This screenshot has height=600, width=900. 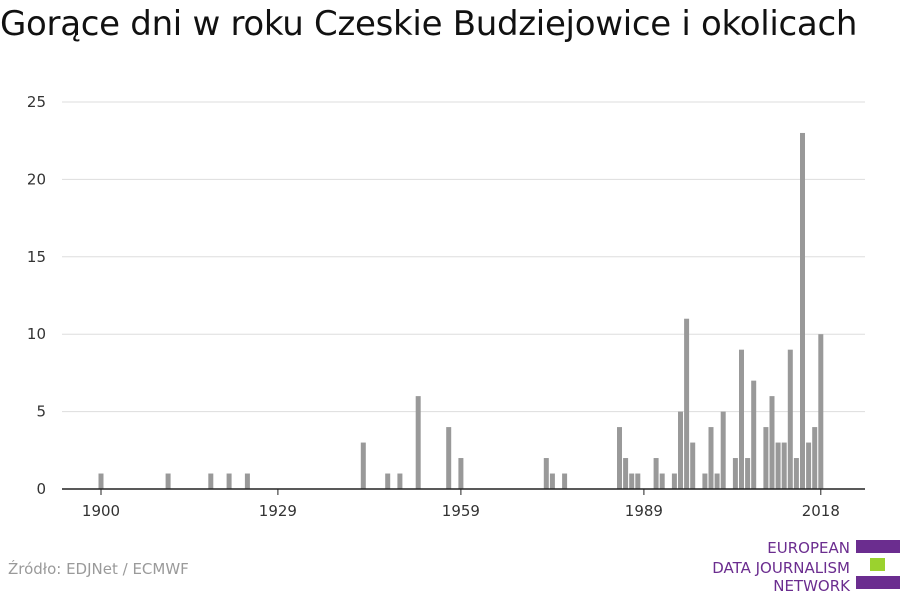 What do you see at coordinates (877, 564) in the screenshot?
I see `logo-bar-green` at bounding box center [877, 564].